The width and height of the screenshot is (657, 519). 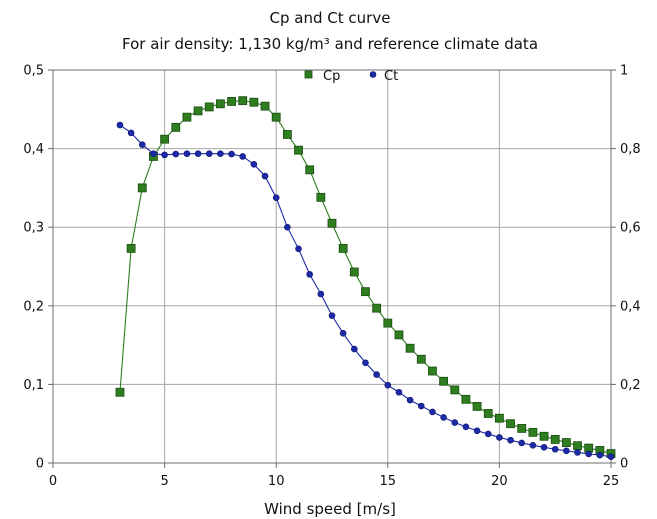 What do you see at coordinates (334, 476) in the screenshot?
I see `x-axis-ticks: 0 5 10 15 20 25` at bounding box center [334, 476].